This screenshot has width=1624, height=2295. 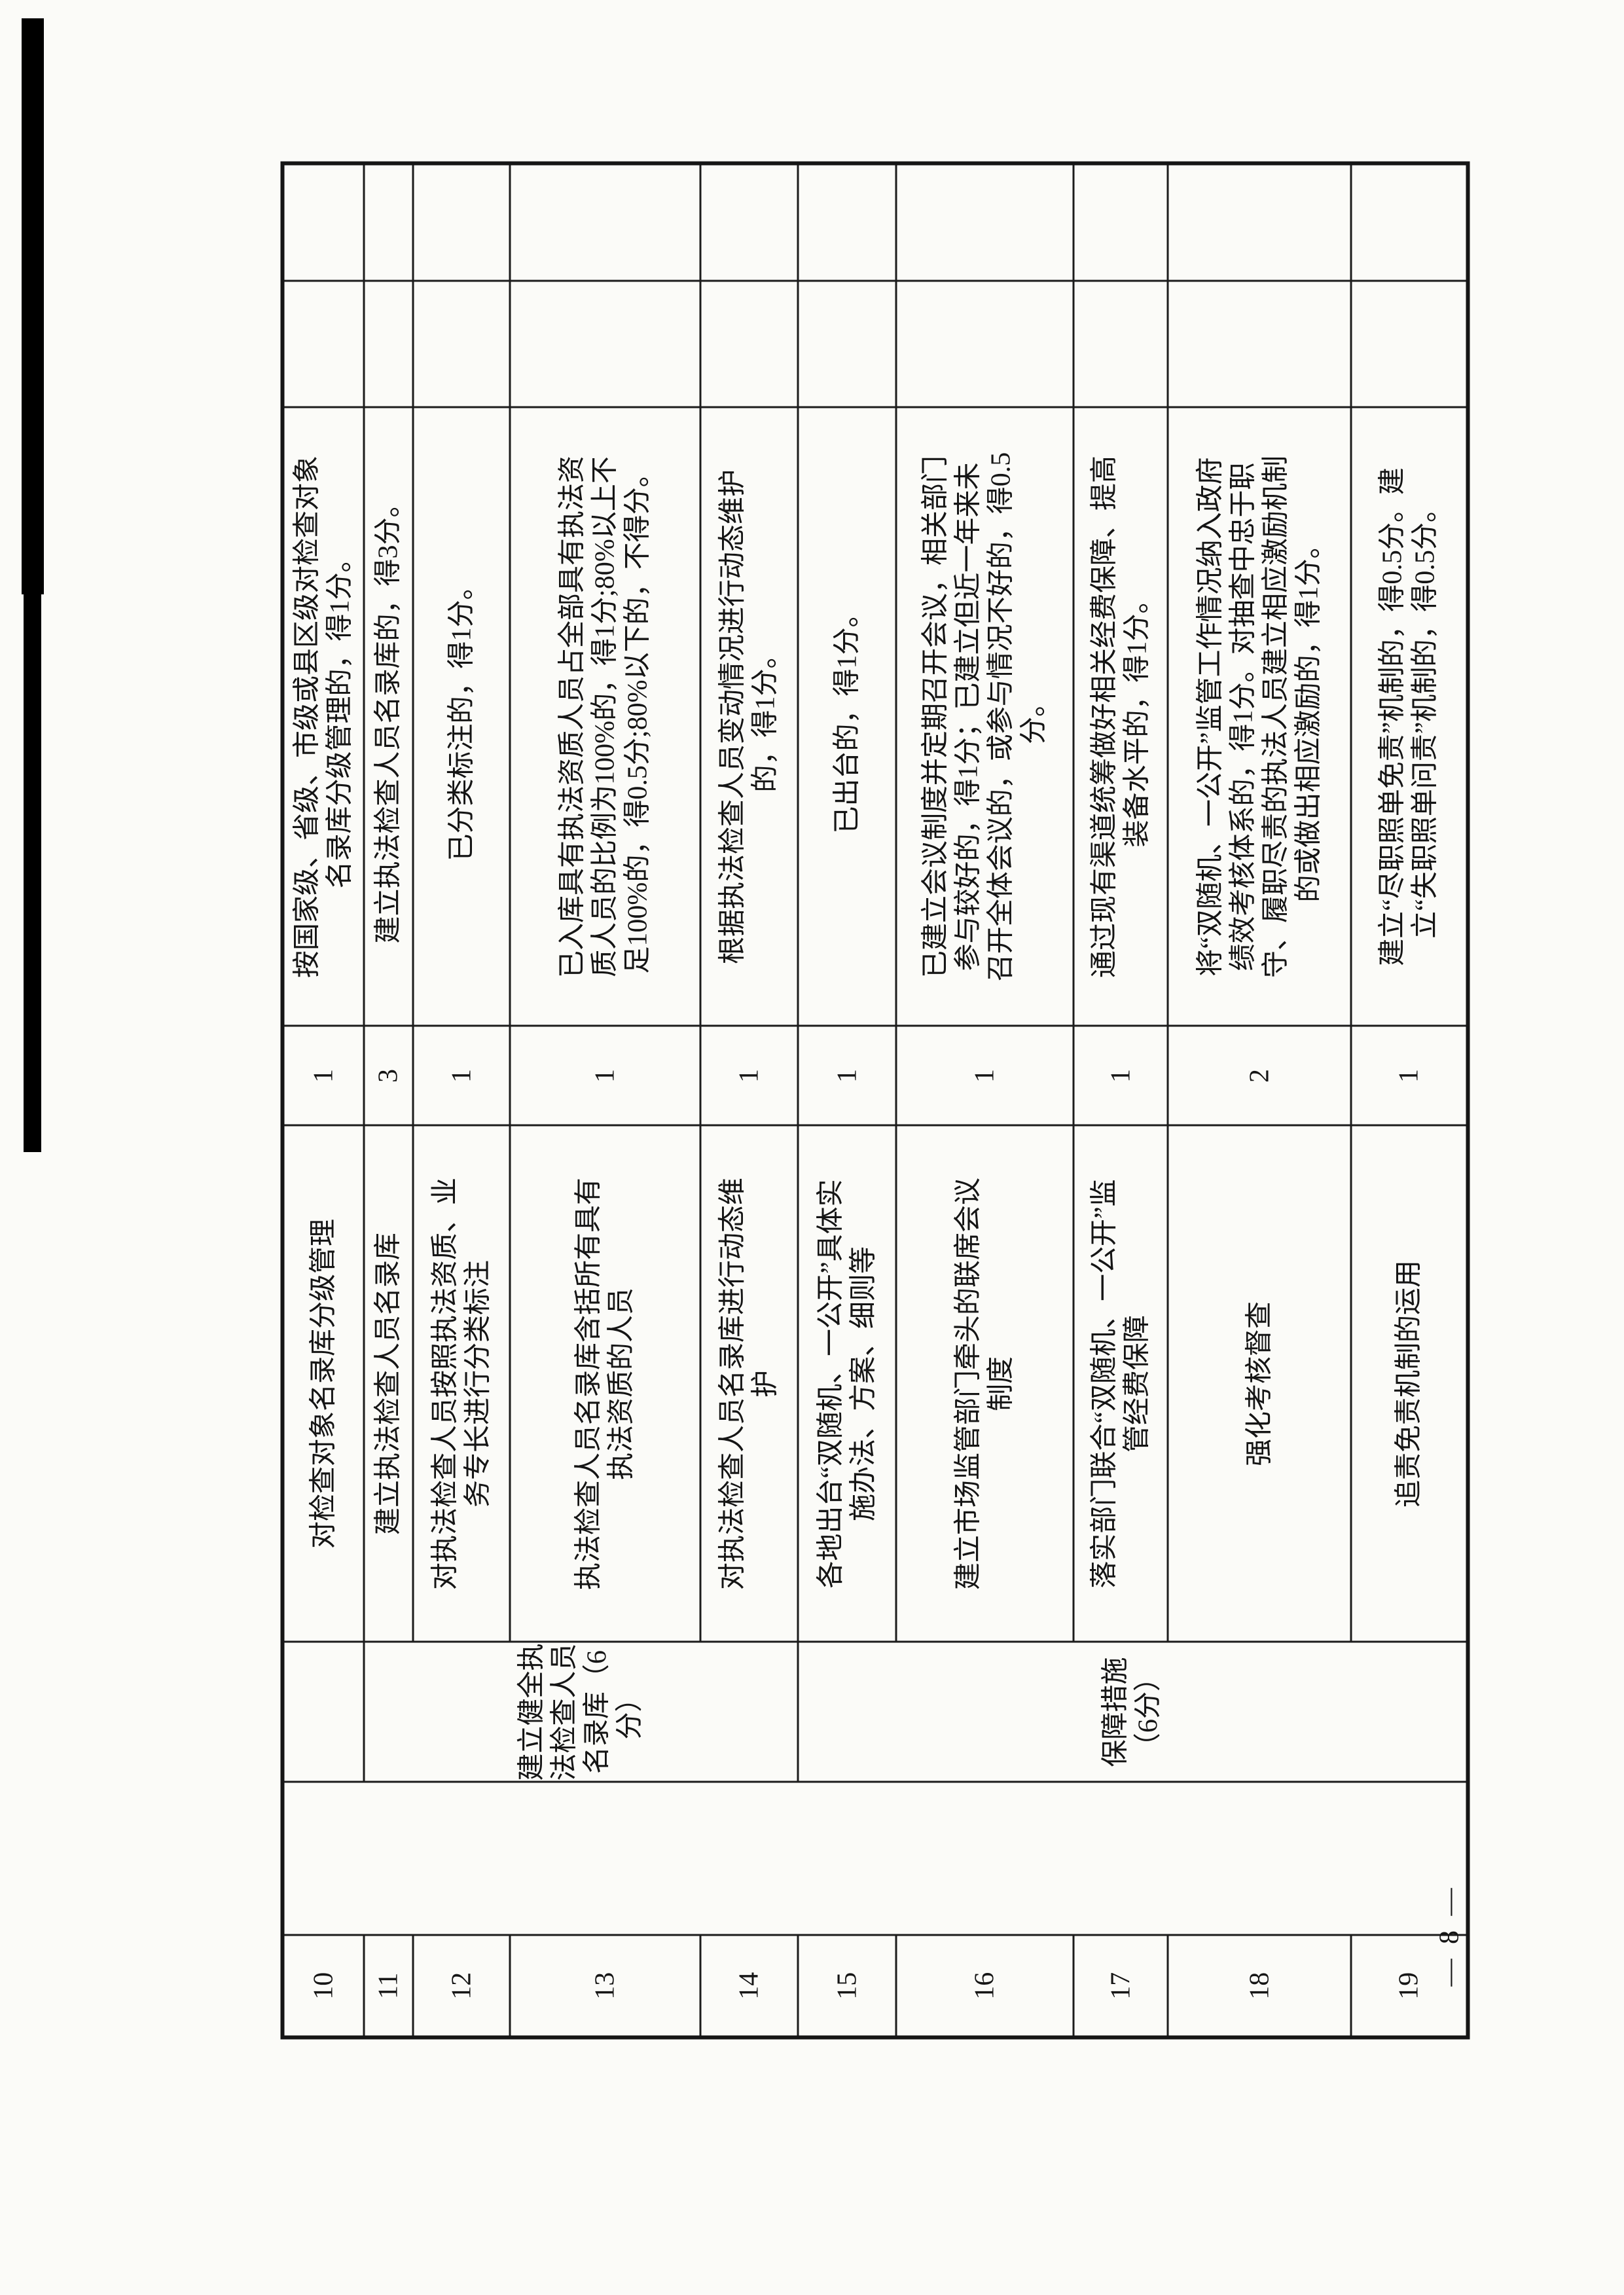 What do you see at coordinates (1120, 1986) in the screenshot?
I see `row-number: 17` at bounding box center [1120, 1986].